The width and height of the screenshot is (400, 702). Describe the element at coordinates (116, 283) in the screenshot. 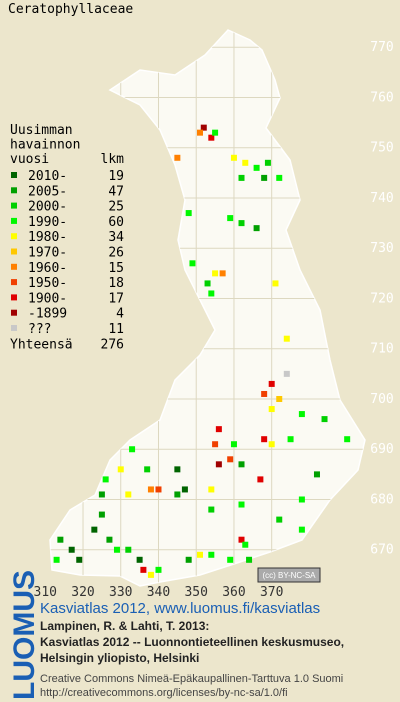

I see `legend-count: 18` at that location.